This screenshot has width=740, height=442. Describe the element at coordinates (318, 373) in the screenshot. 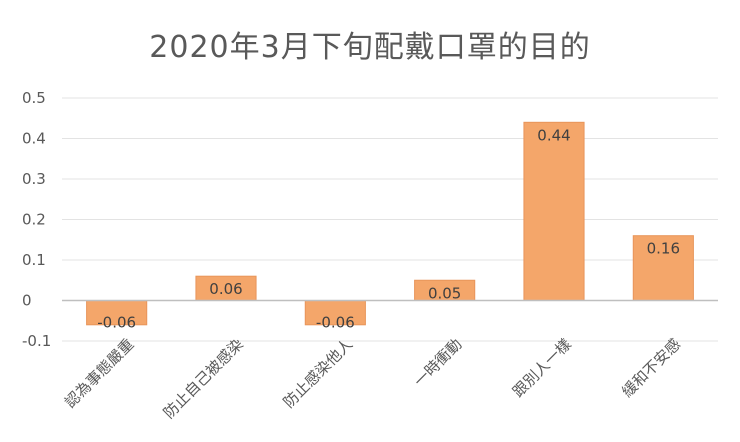

I see `category-label: 防止感染他人` at that location.